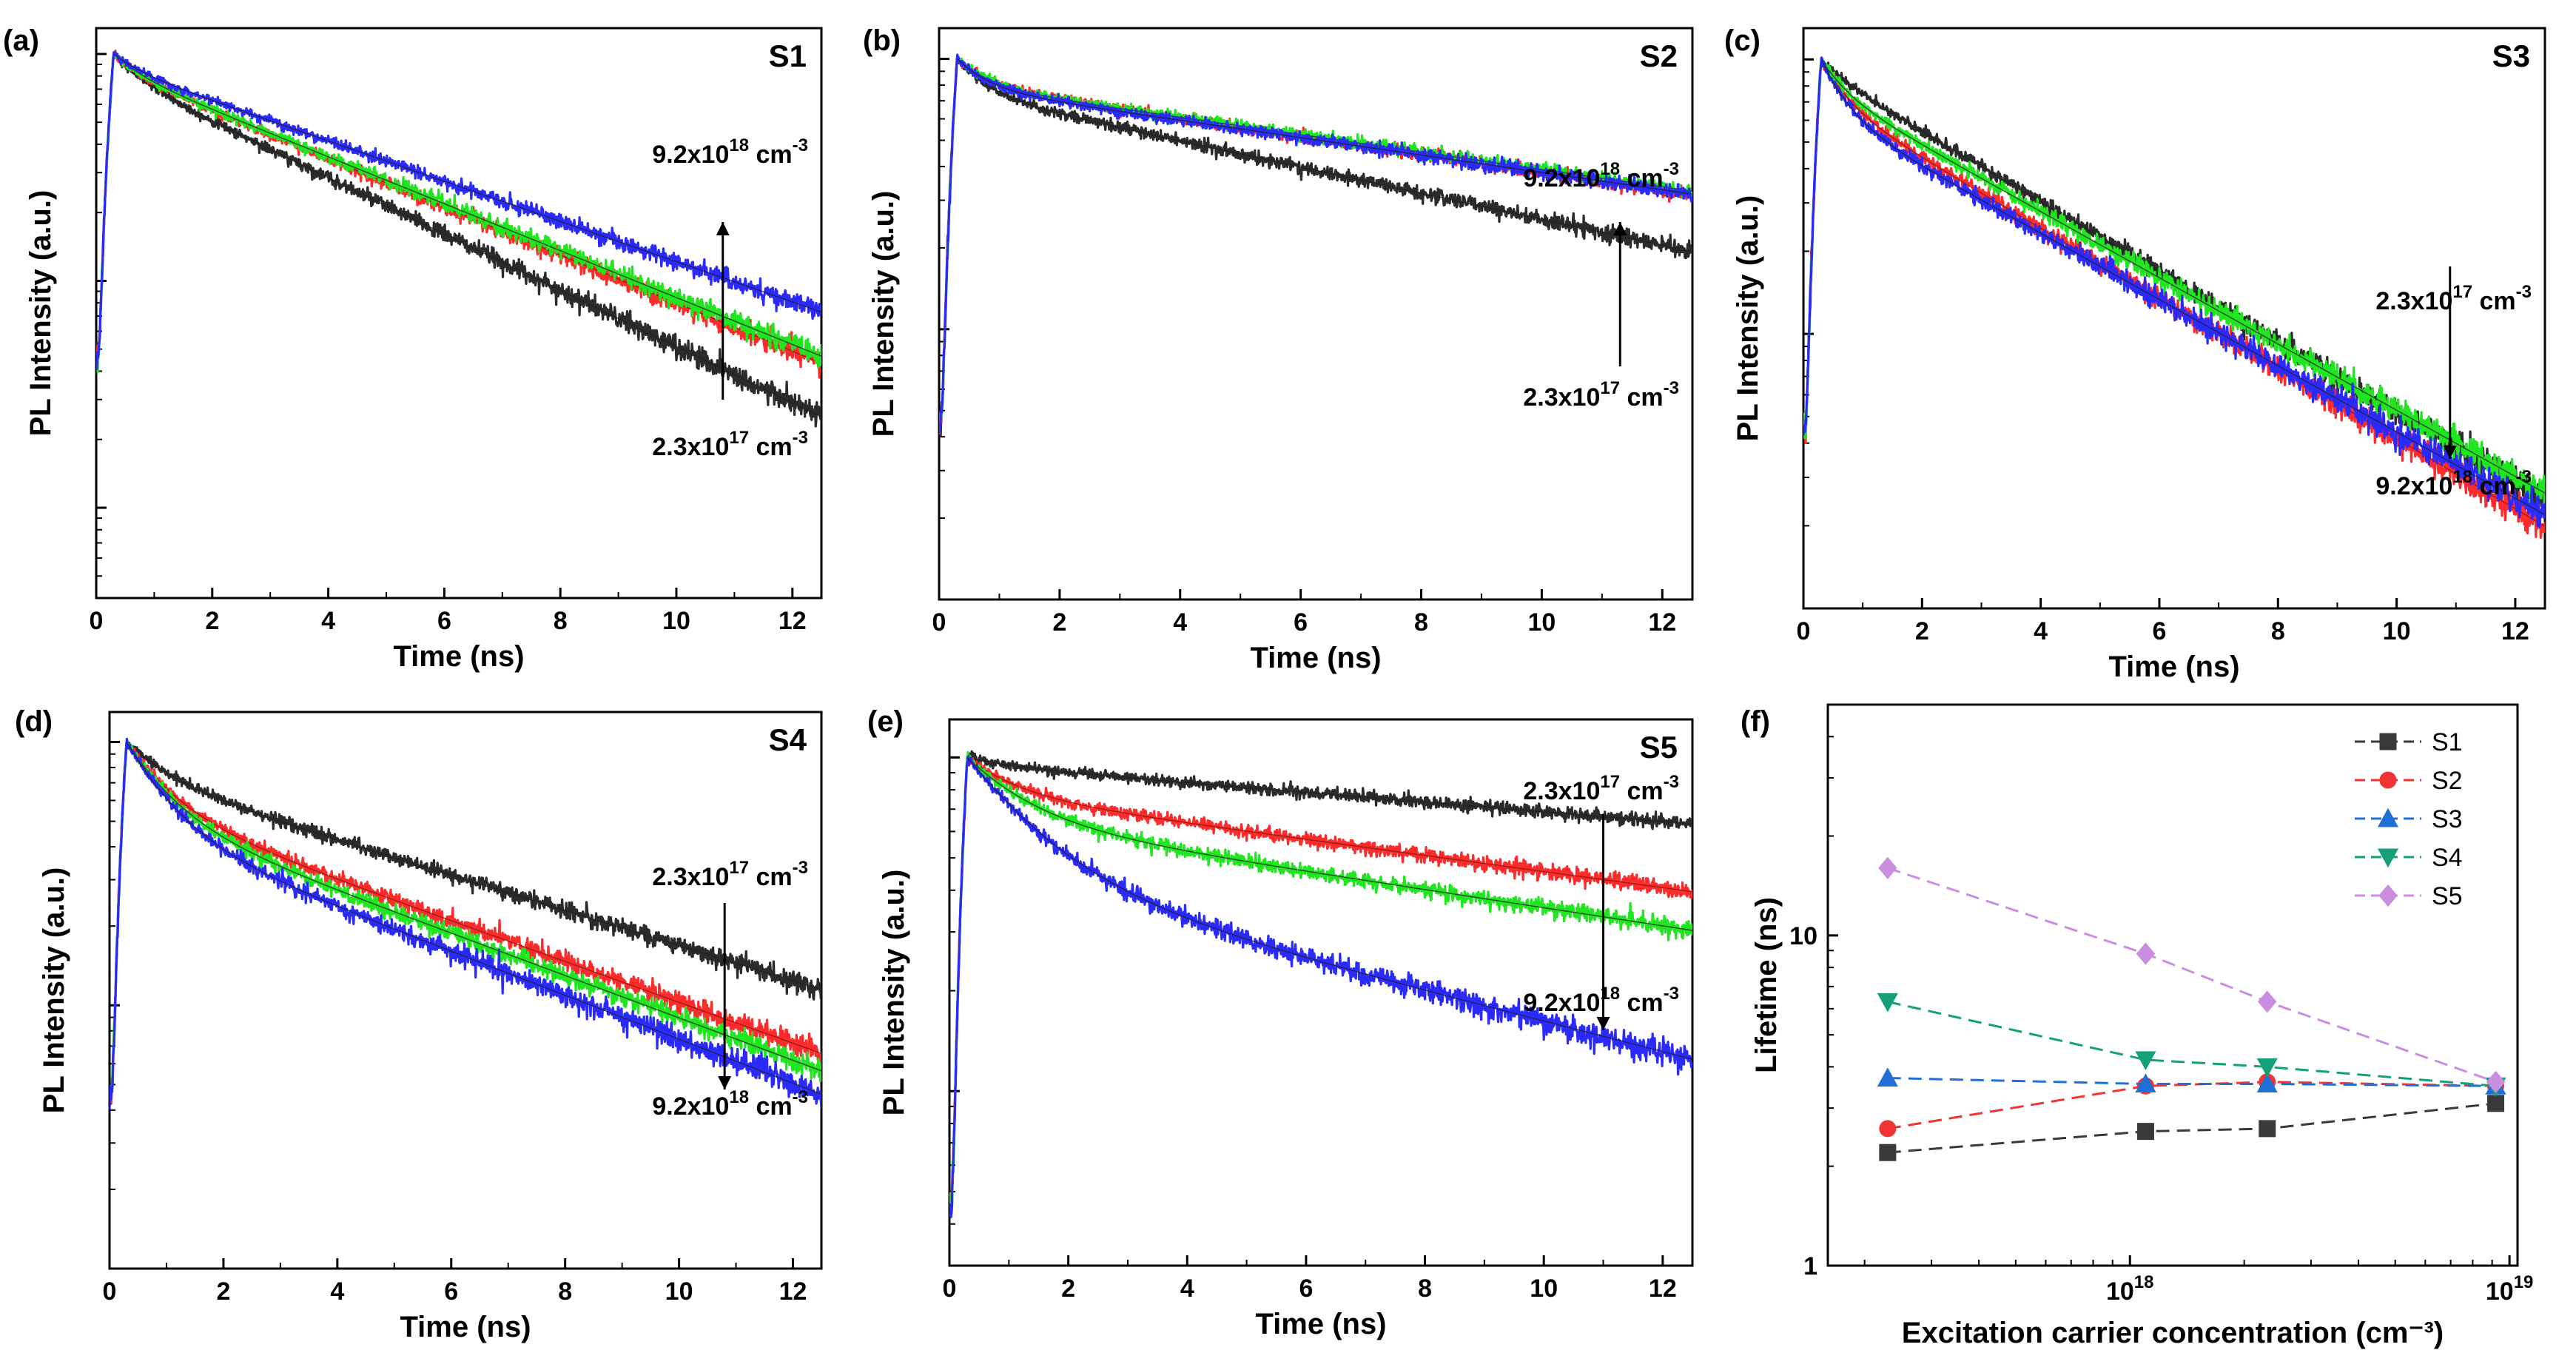  Describe the element at coordinates (1755, 721) in the screenshot. I see `panel-label: (f)` at that location.